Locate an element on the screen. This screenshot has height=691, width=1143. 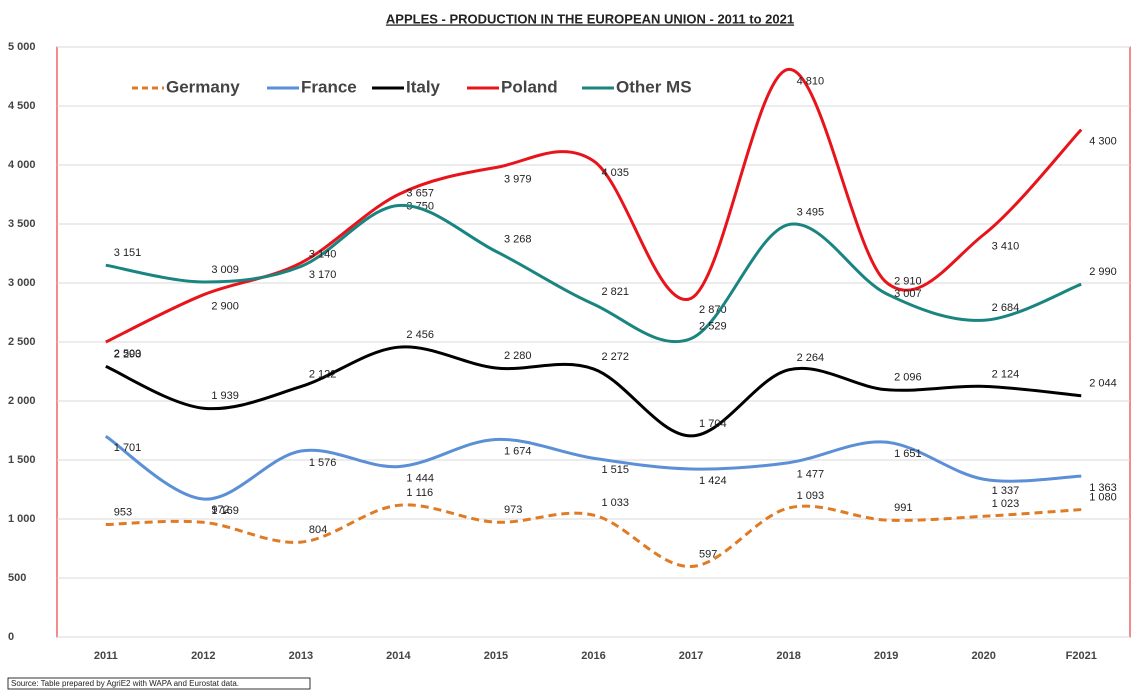
legend-label: Poland is located at coordinates (529, 86).